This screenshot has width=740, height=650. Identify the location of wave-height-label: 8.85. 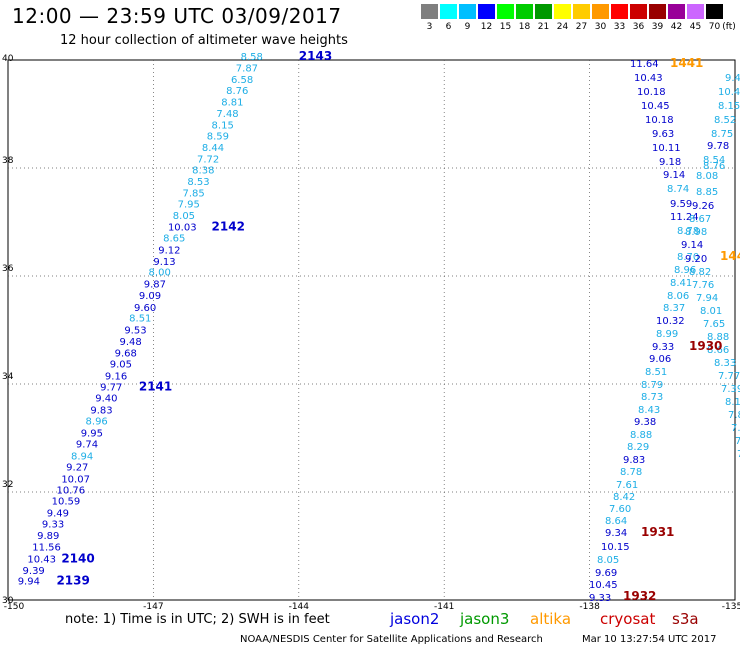
(707, 192).